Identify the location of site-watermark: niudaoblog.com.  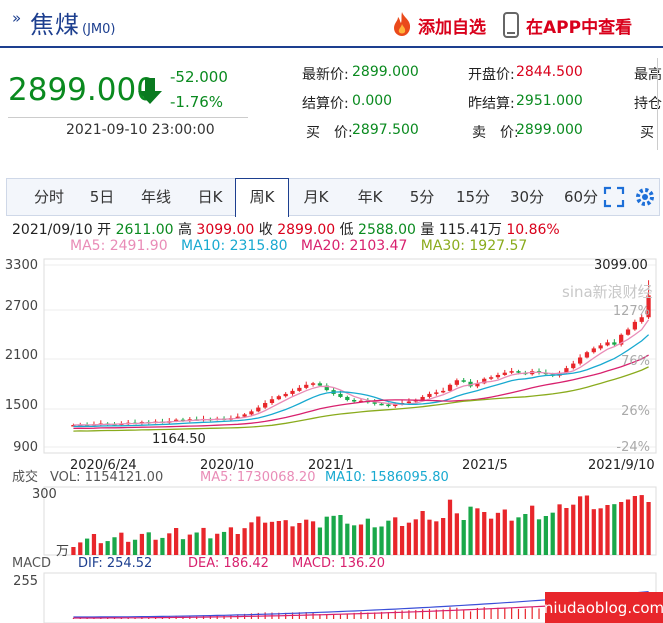
(603, 608).